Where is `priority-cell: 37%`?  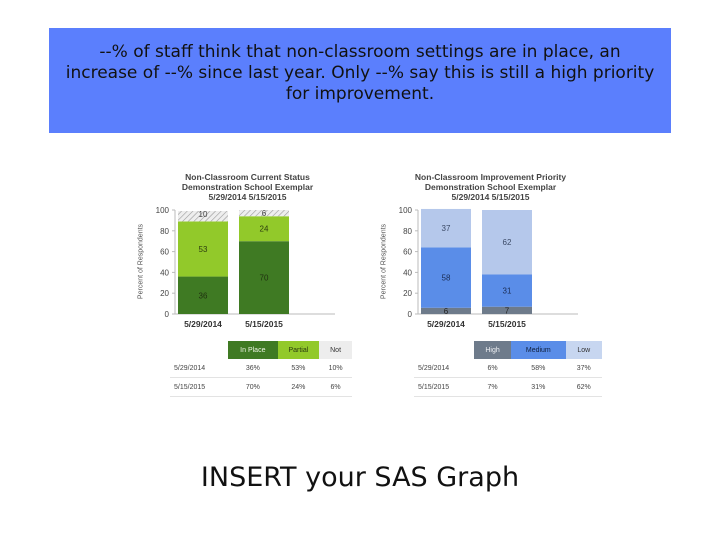 priority-cell: 37% is located at coordinates (583, 368).